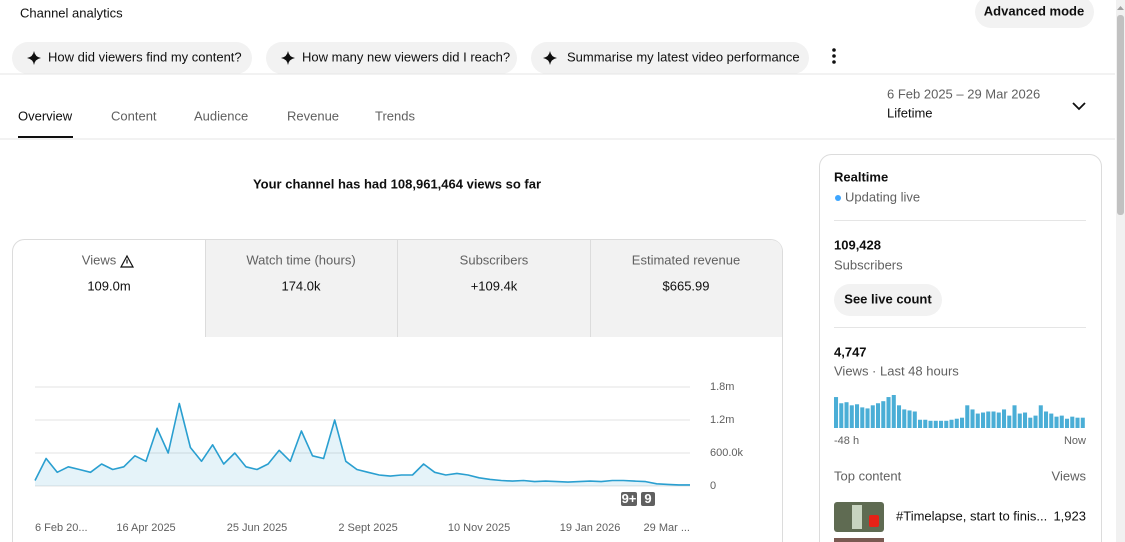  I want to click on line-series, so click(362, 444).